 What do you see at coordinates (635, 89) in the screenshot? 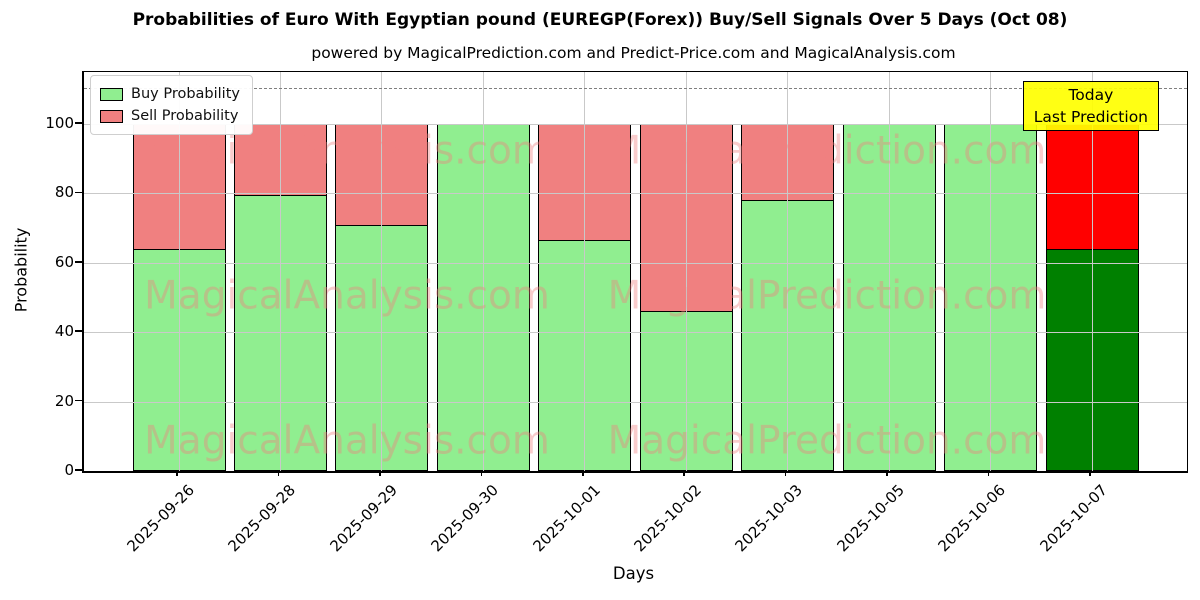
I see `threshold-line` at bounding box center [635, 89].